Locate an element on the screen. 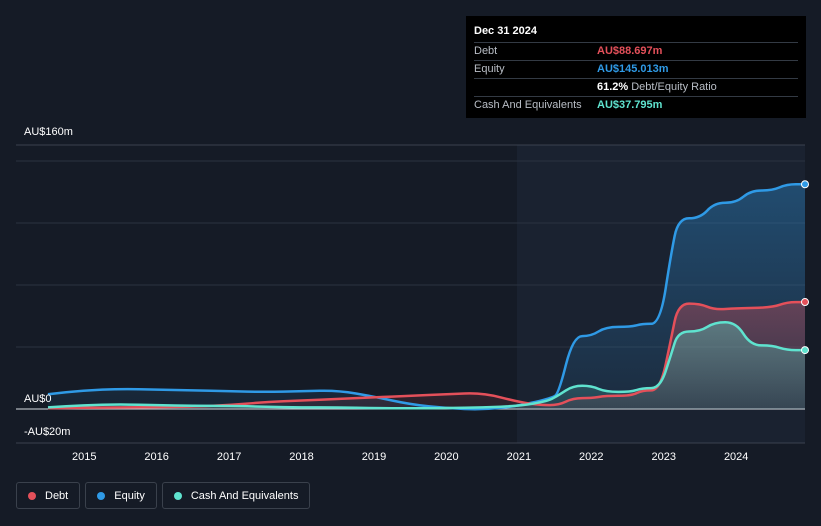 The width and height of the screenshot is (821, 526). cash-end-marker is located at coordinates (805, 350).